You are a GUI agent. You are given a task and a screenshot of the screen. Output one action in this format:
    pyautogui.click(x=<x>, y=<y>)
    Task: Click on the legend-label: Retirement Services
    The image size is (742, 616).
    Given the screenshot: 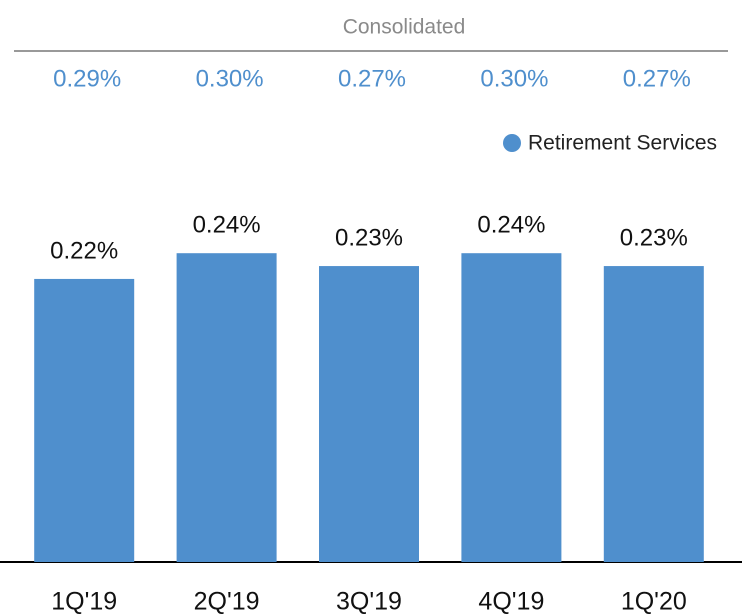 What is the action you would take?
    pyautogui.click(x=622, y=143)
    